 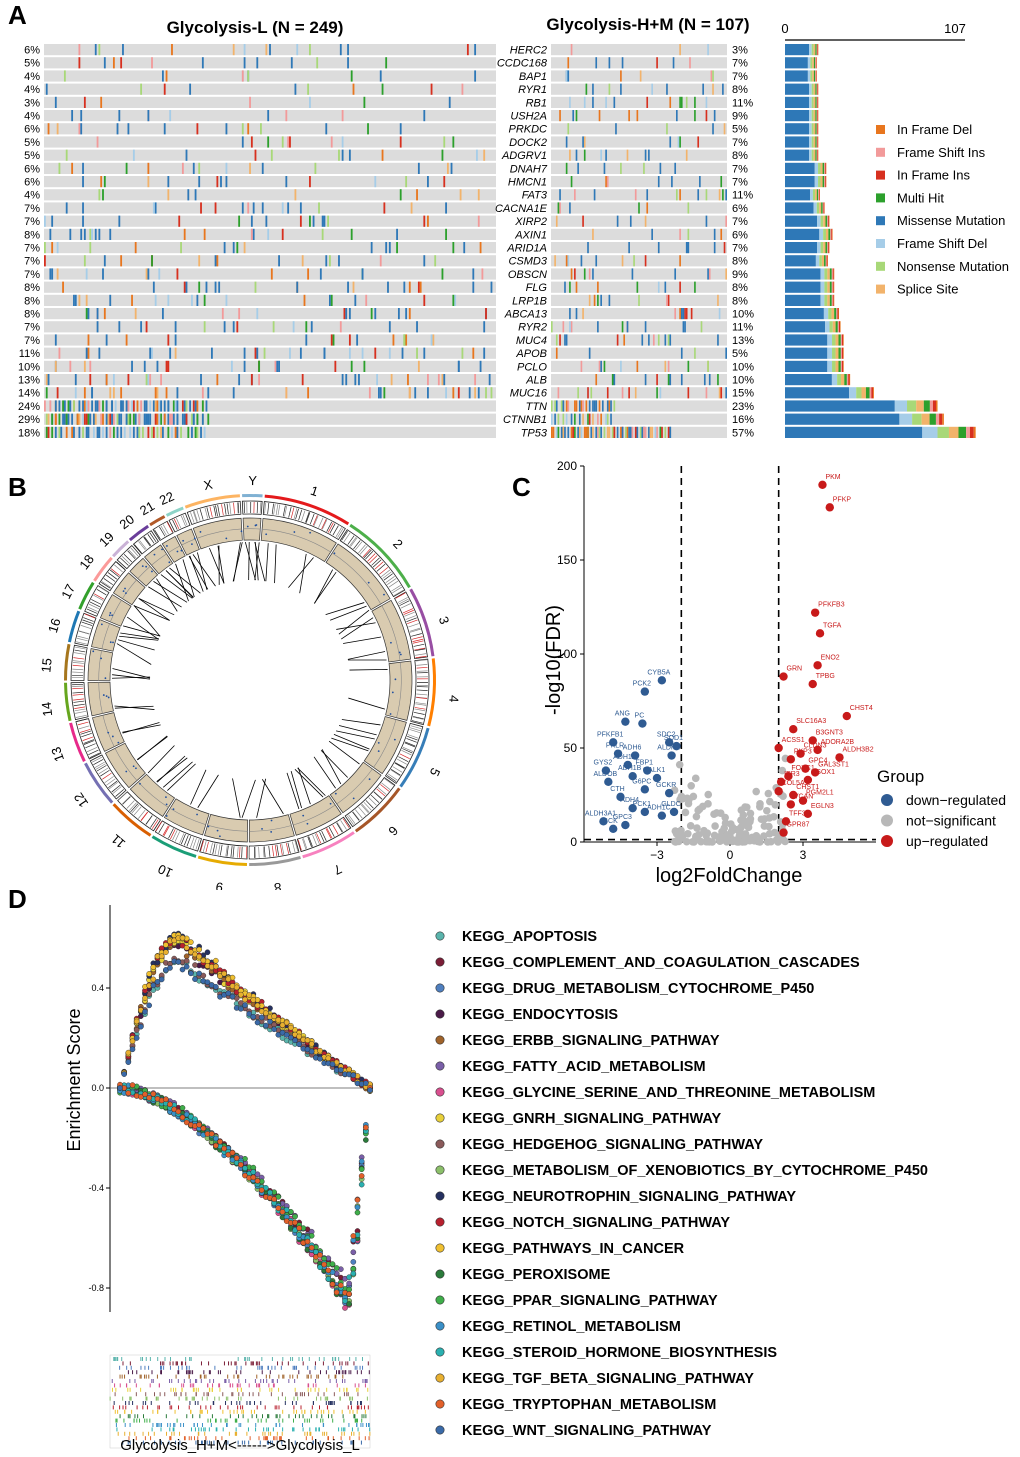 What do you see at coordinates (307, 510) in the screenshot?
I see `chromosome-color-ring` at bounding box center [307, 510].